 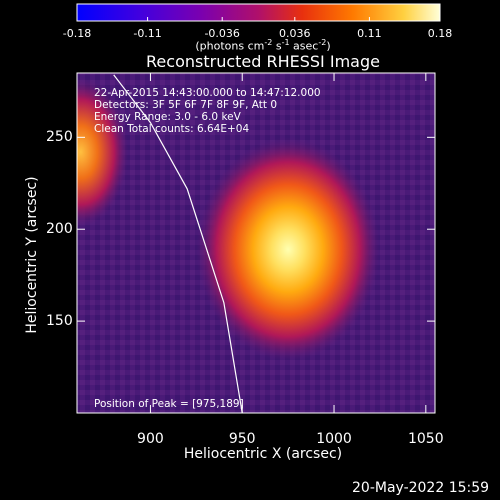 What do you see at coordinates (258, 12) in the screenshot?
I see `colorbar` at bounding box center [258, 12].